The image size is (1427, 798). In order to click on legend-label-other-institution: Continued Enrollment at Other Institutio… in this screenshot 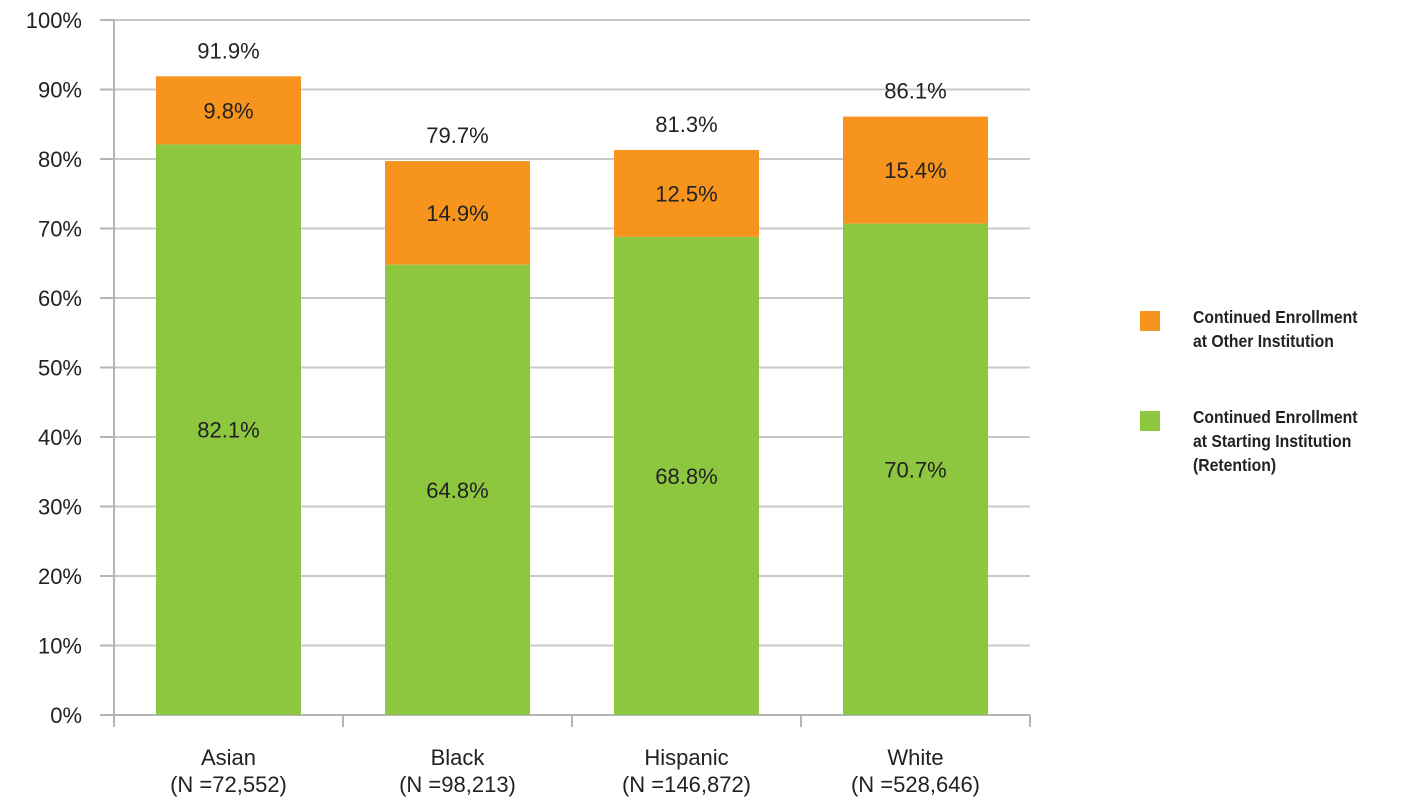, I will do `click(1275, 329)`.